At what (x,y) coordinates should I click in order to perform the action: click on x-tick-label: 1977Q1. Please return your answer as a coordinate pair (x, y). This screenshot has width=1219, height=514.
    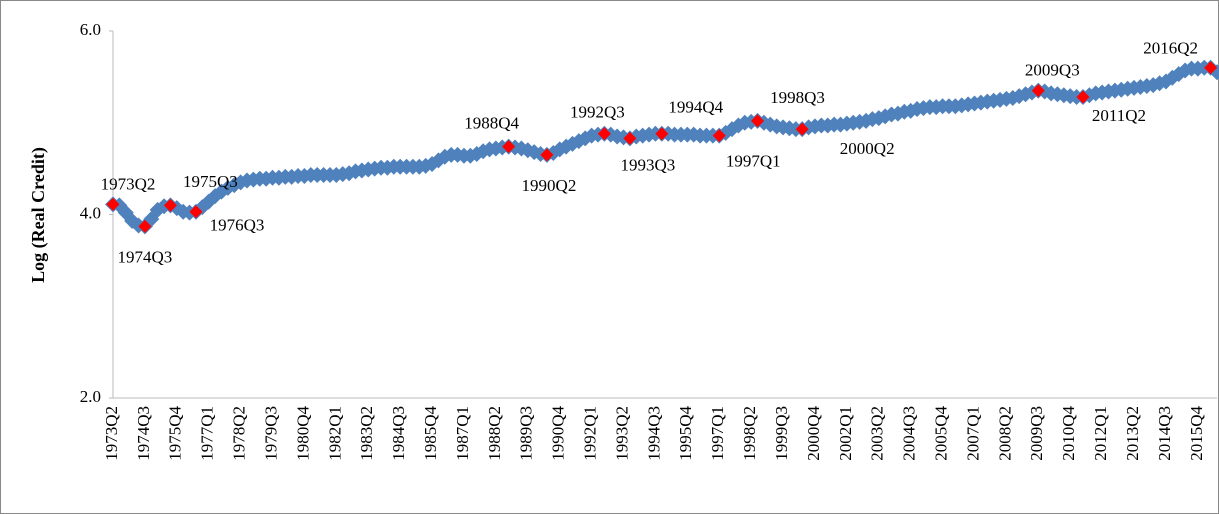
    Looking at the image, I should click on (207, 433).